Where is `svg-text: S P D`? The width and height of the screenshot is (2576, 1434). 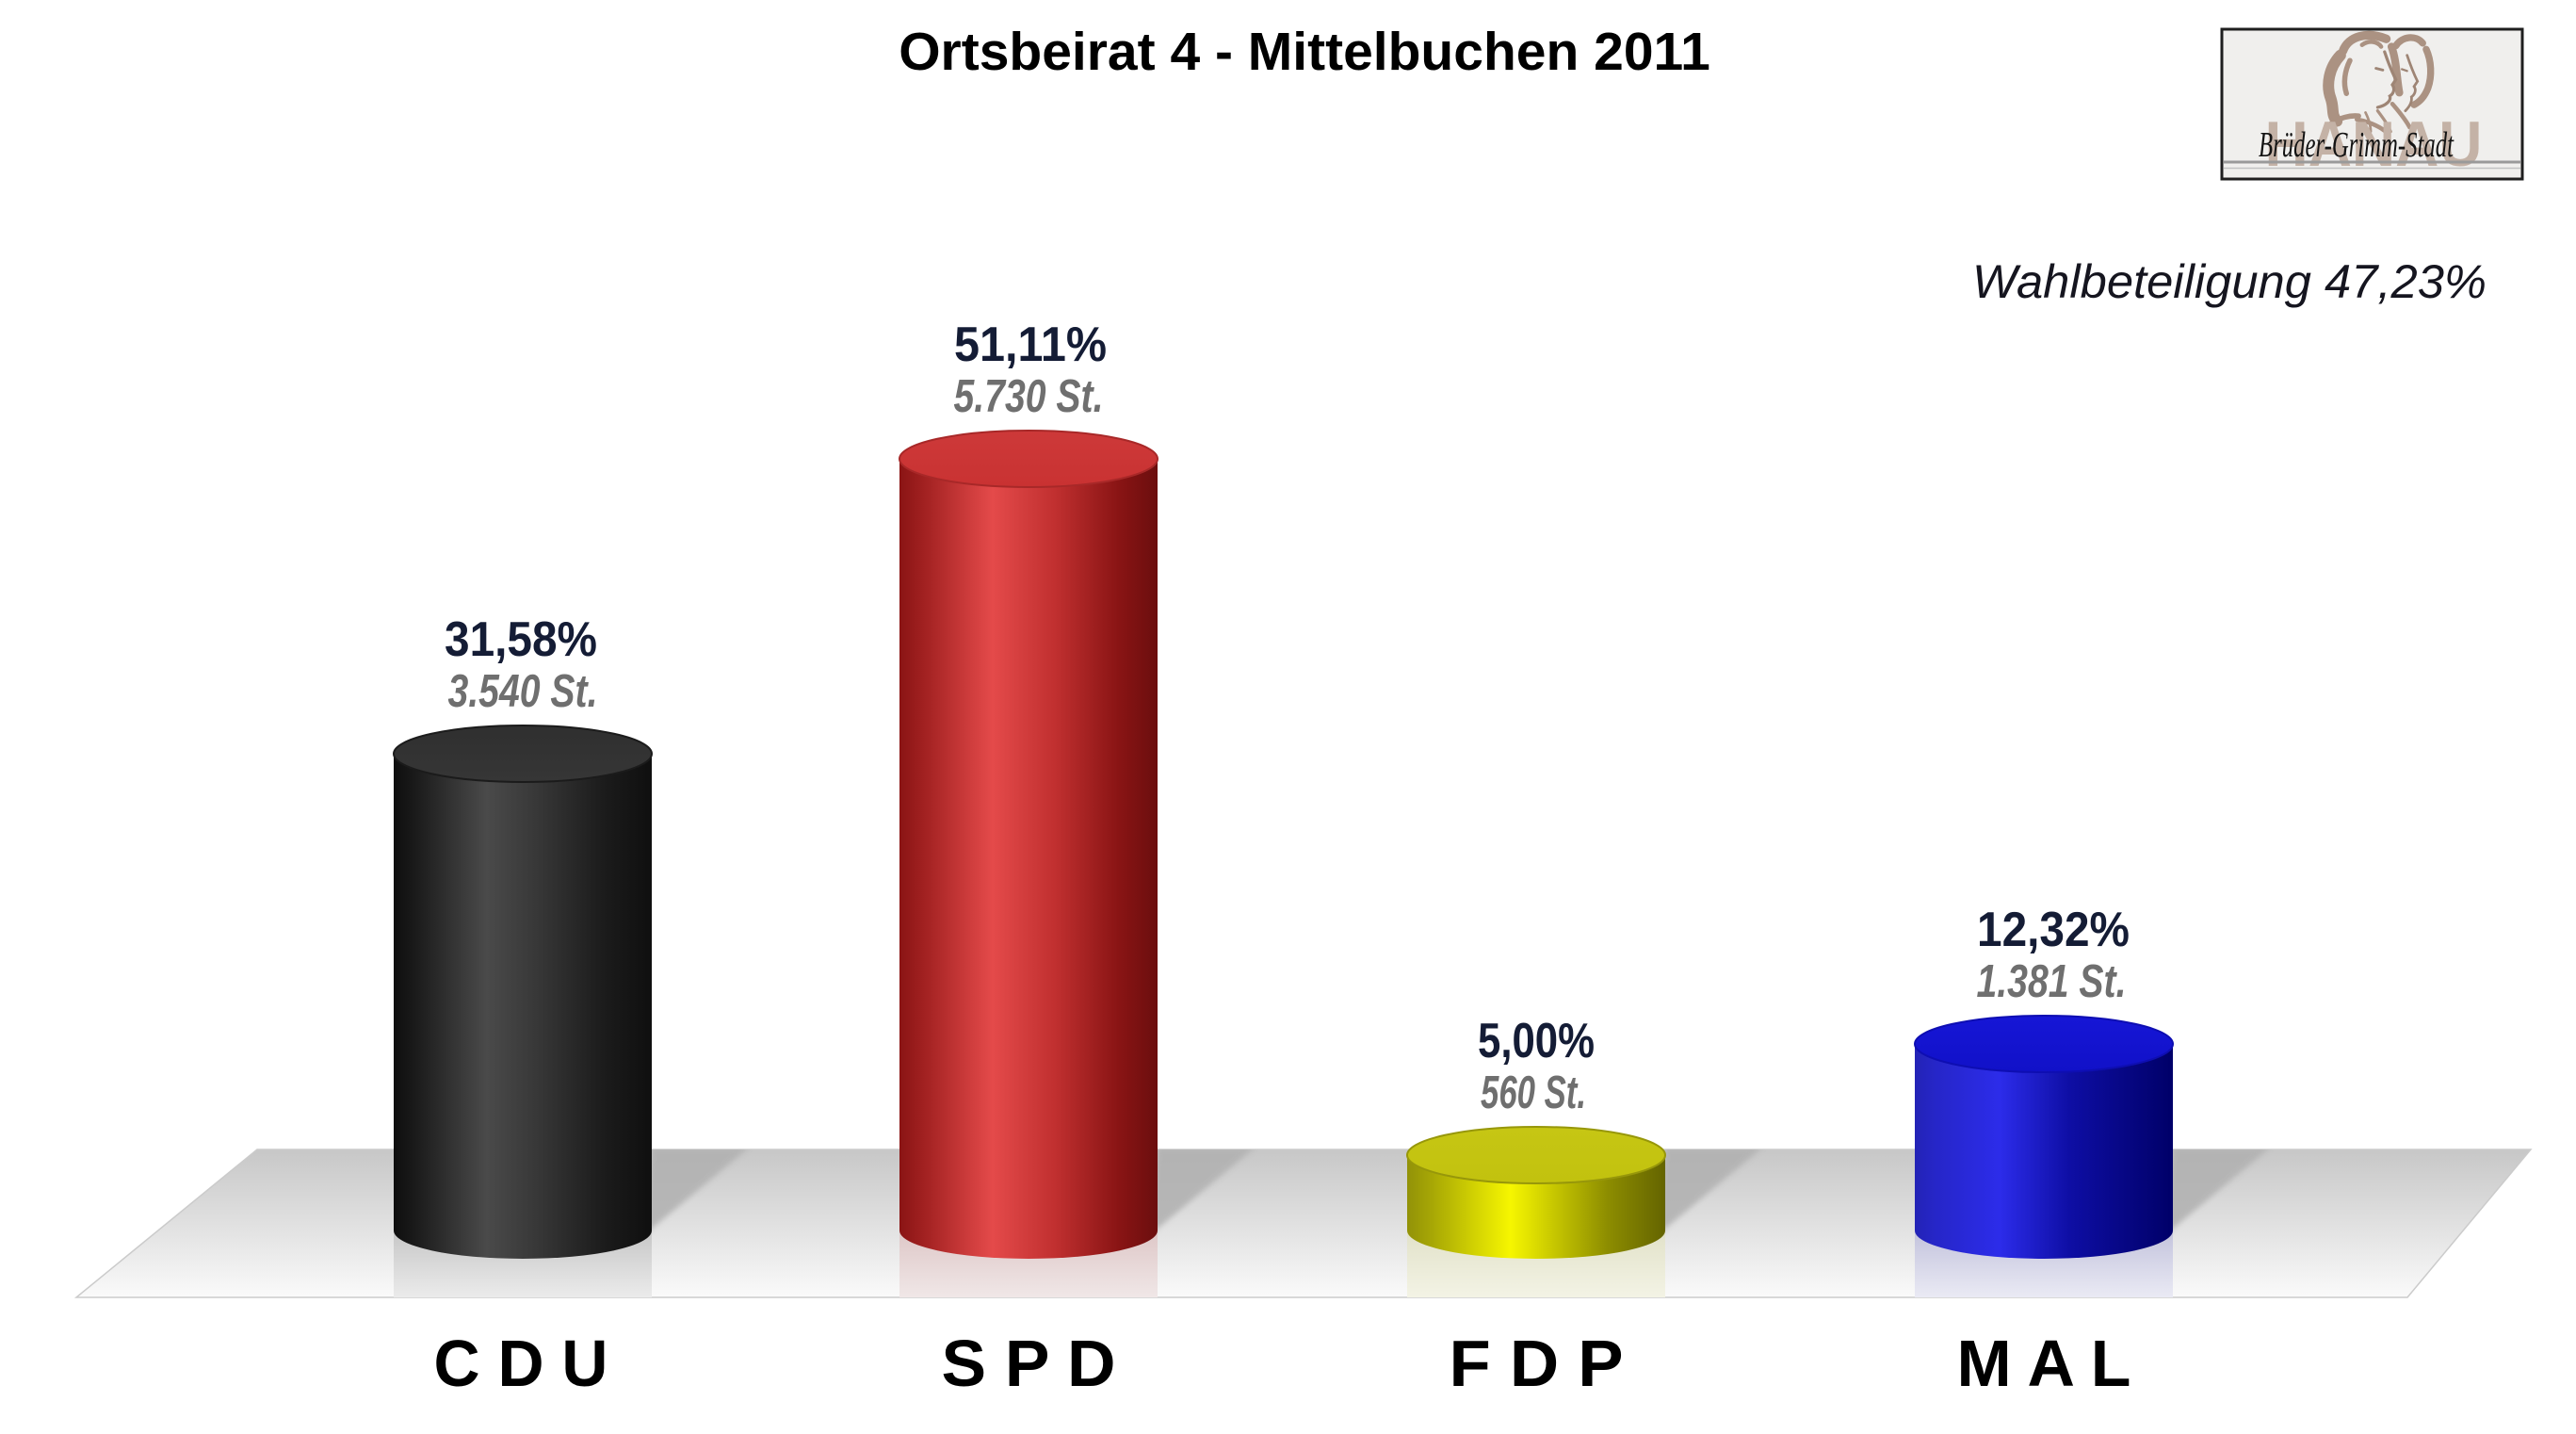
svg-text: S P D is located at coordinates (1029, 1363).